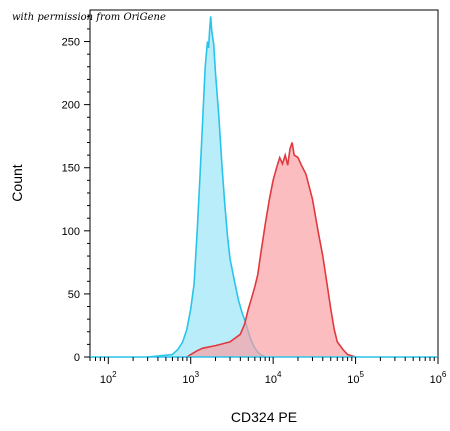 Image resolution: width=450 pixels, height=431 pixels. Describe the element at coordinates (71, 43) in the screenshot. I see `y-tick-label: 250` at that location.